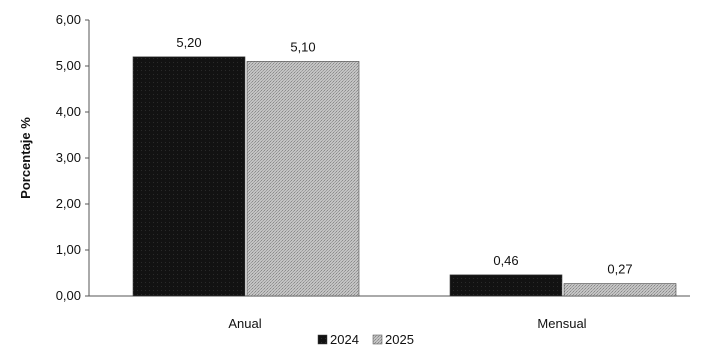  What do you see at coordinates (561, 323) in the screenshot?
I see `category-label-mensual: Mensual` at bounding box center [561, 323].